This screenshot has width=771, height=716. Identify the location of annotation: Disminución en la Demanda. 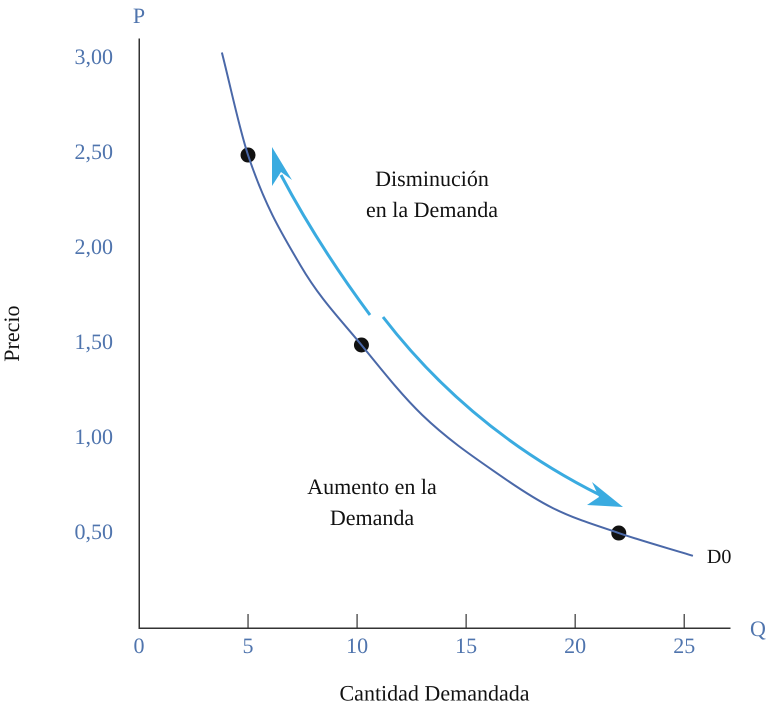
(432, 194).